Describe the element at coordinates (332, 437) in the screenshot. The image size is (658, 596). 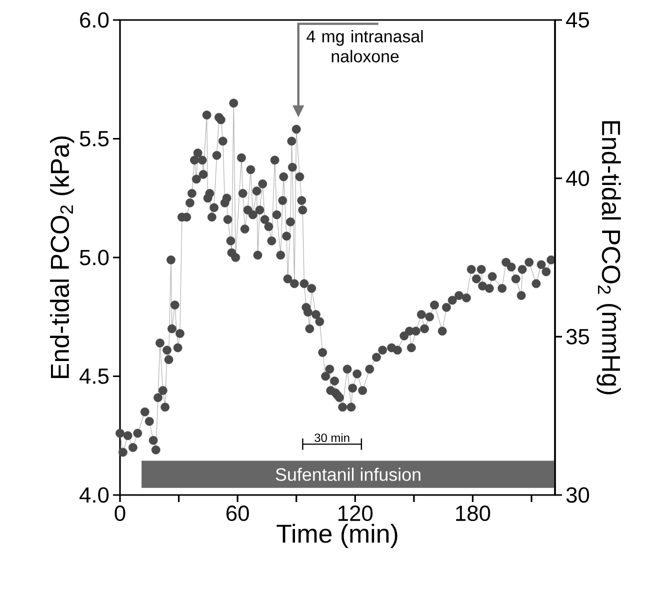
I see `annotation: 30 min` at that location.